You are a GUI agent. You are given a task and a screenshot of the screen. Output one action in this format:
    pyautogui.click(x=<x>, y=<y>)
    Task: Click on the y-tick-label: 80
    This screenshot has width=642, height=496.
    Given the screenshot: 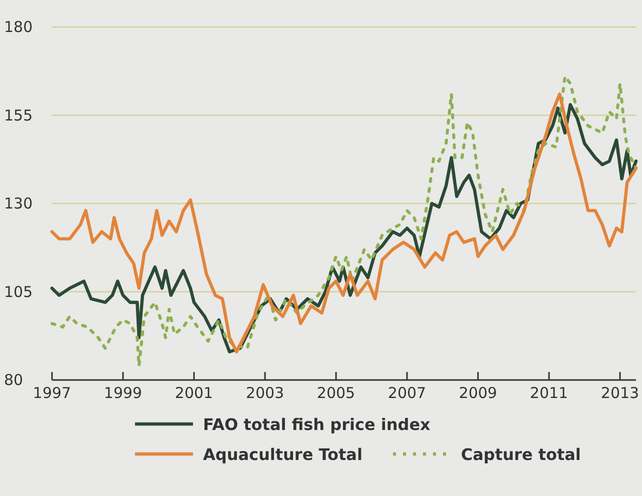 What is the action you would take?
    pyautogui.click(x=14, y=380)
    